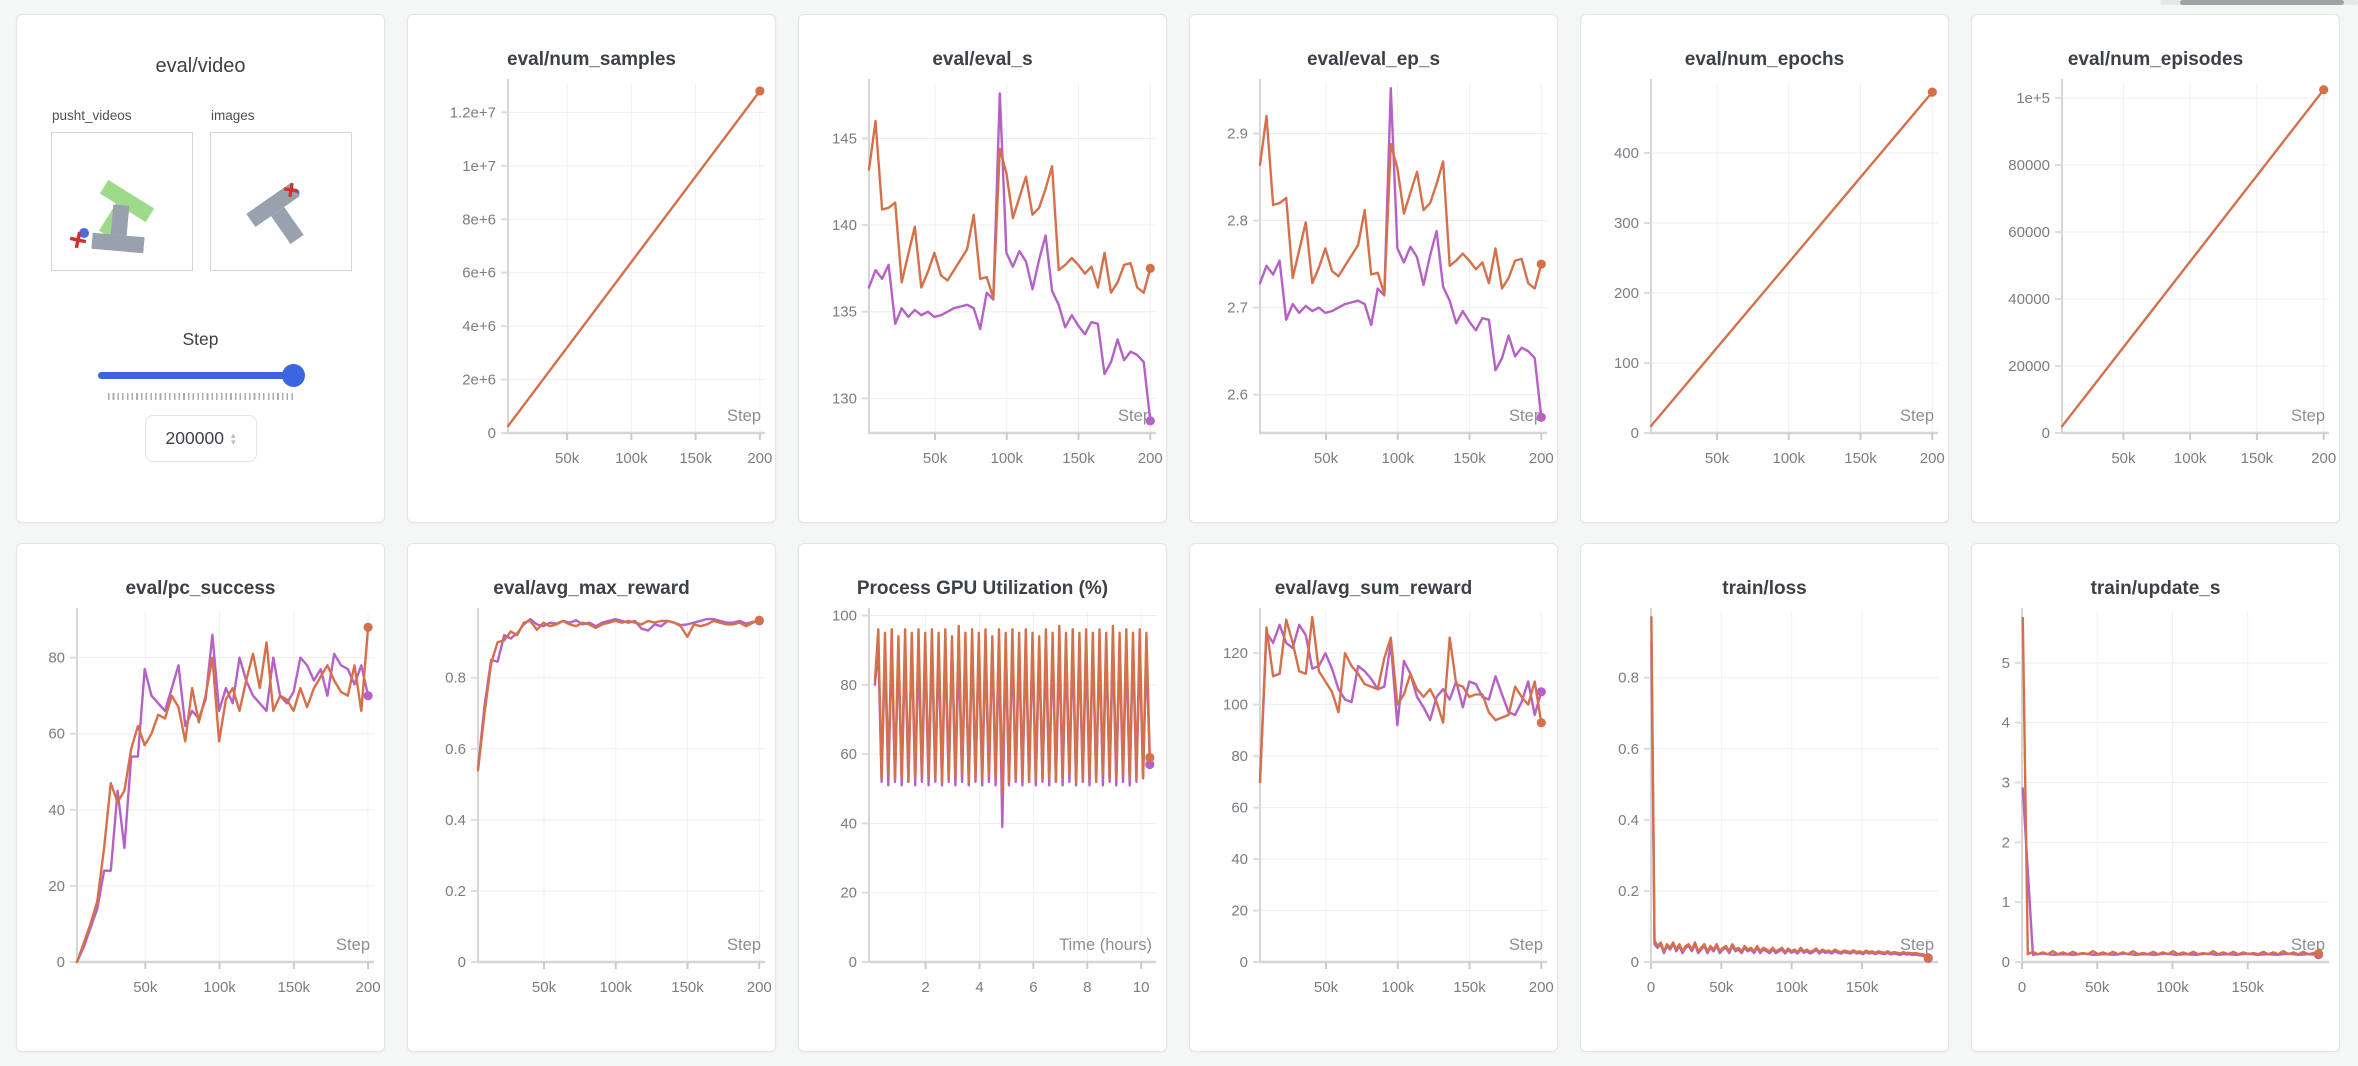  I want to click on step-value: 200000, so click(194, 438).